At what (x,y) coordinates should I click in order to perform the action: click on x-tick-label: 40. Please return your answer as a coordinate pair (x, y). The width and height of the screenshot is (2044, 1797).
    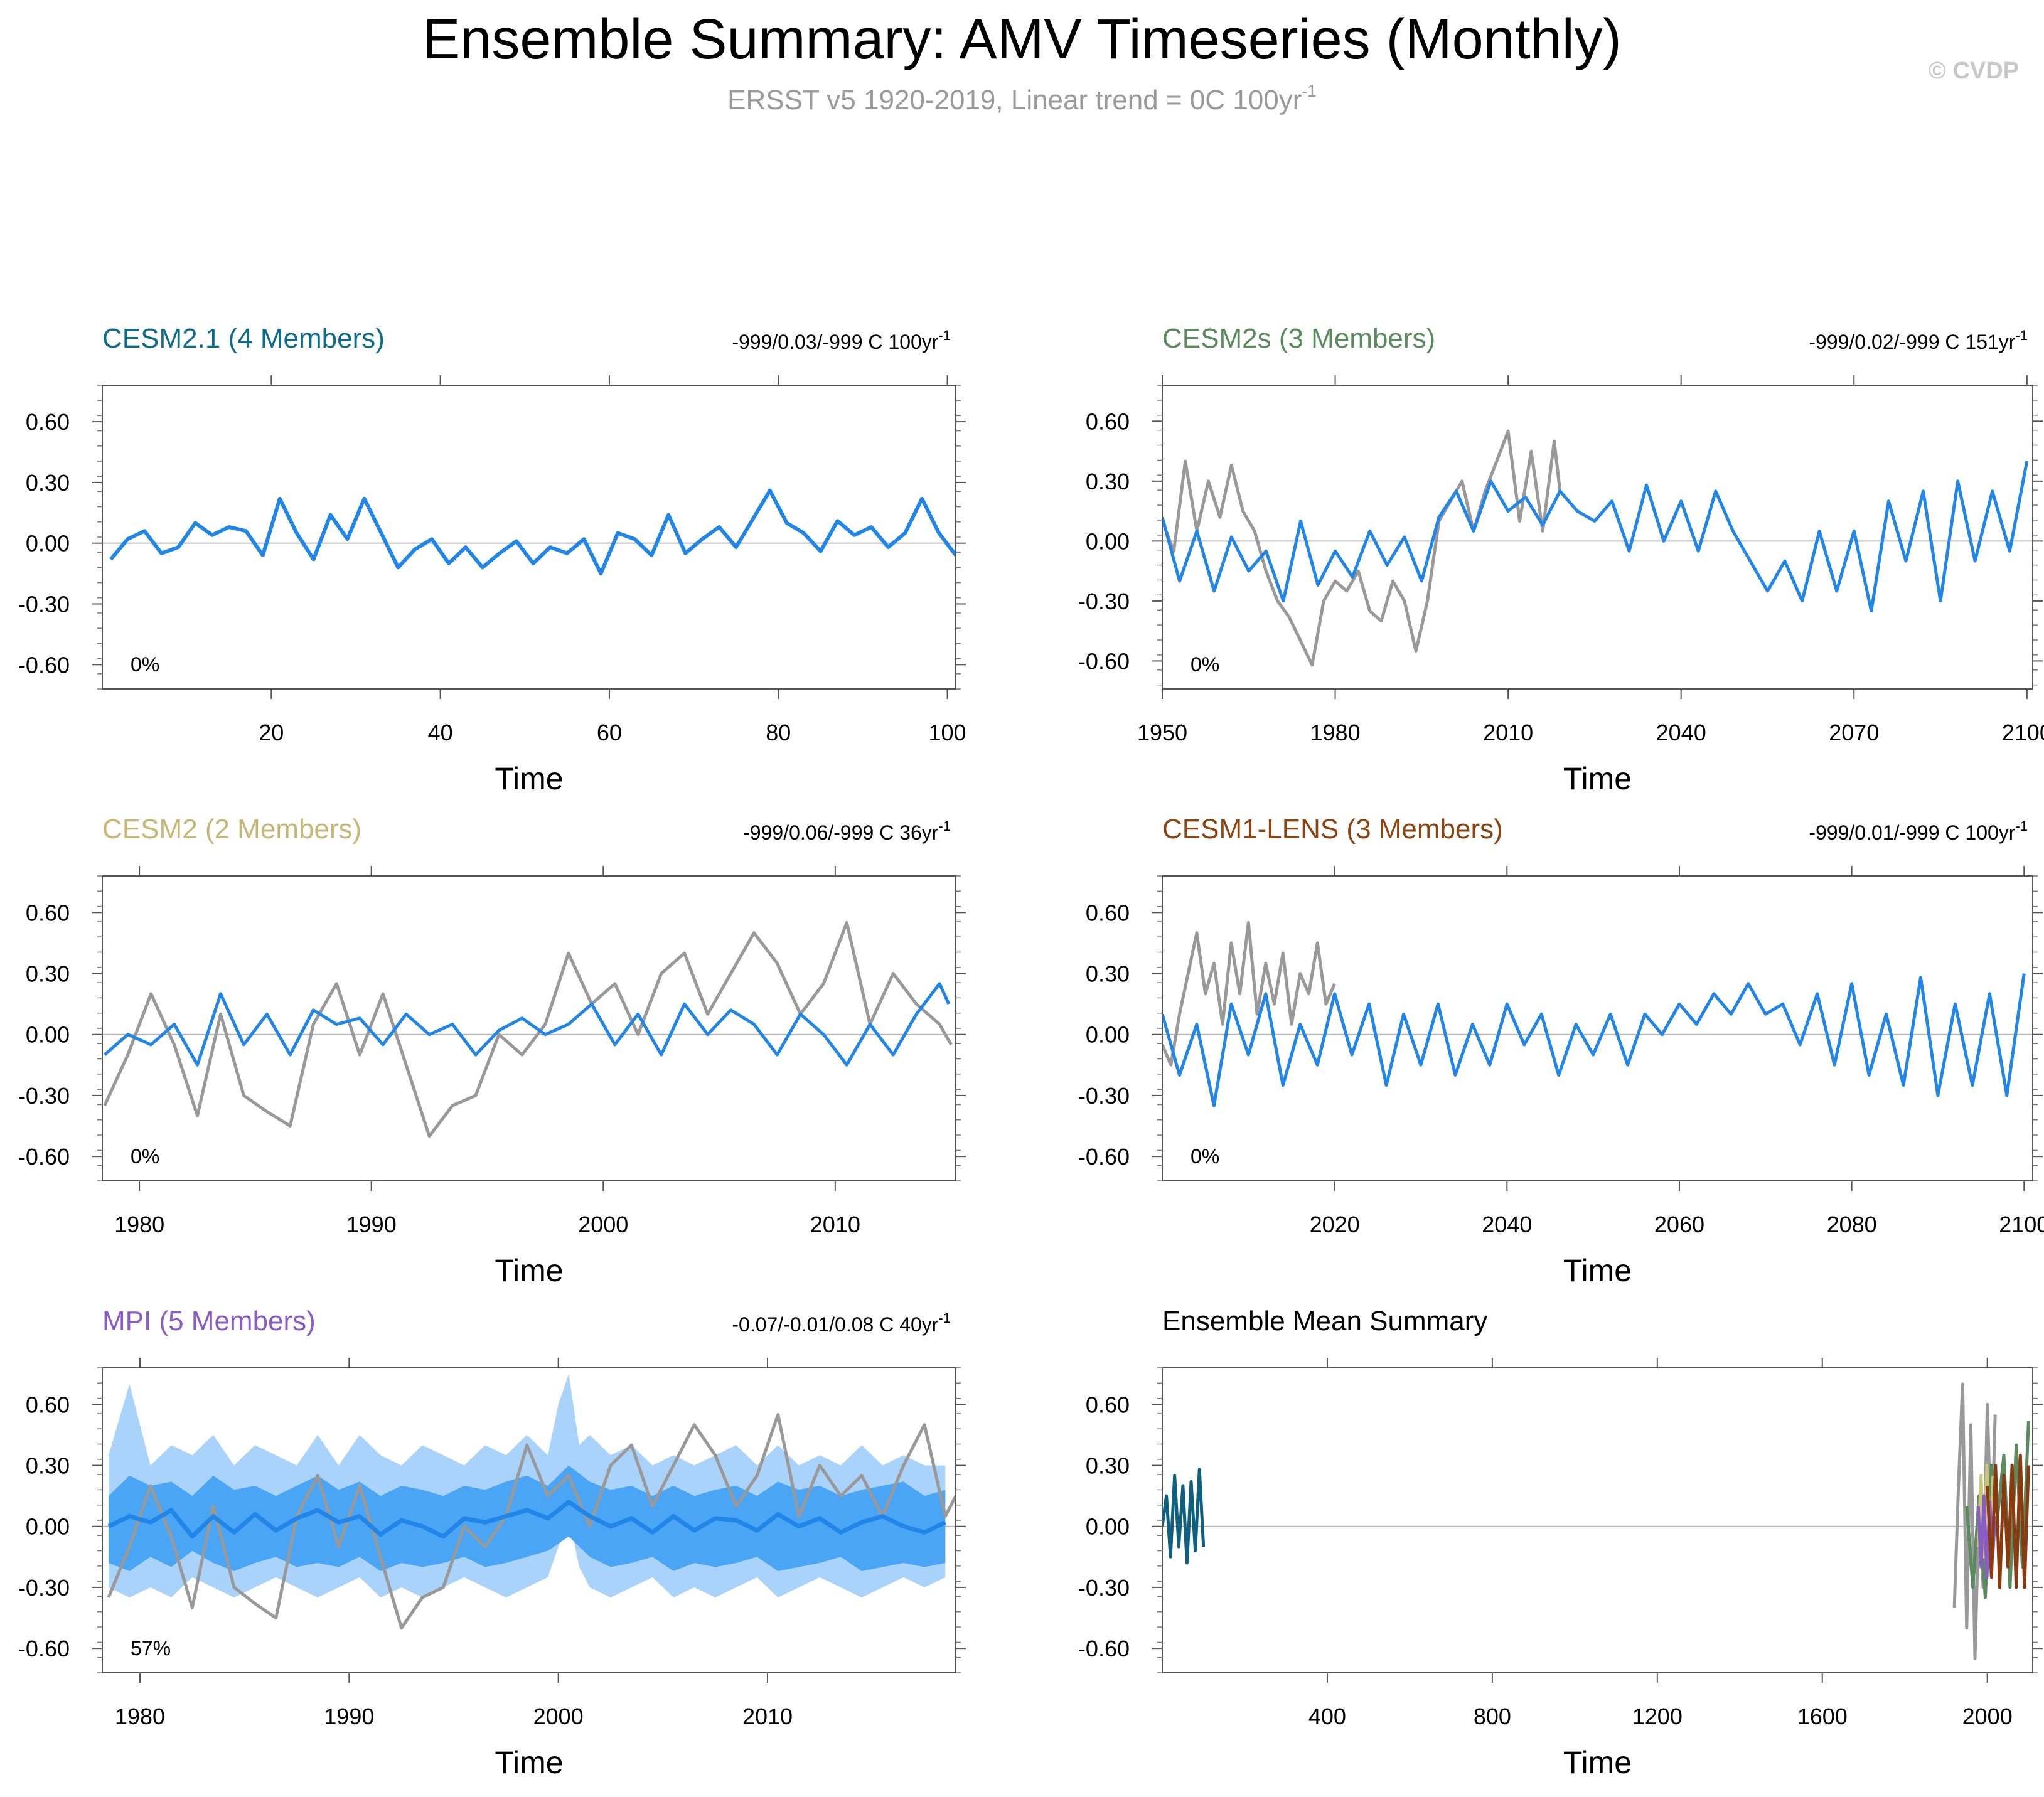
    Looking at the image, I should click on (441, 732).